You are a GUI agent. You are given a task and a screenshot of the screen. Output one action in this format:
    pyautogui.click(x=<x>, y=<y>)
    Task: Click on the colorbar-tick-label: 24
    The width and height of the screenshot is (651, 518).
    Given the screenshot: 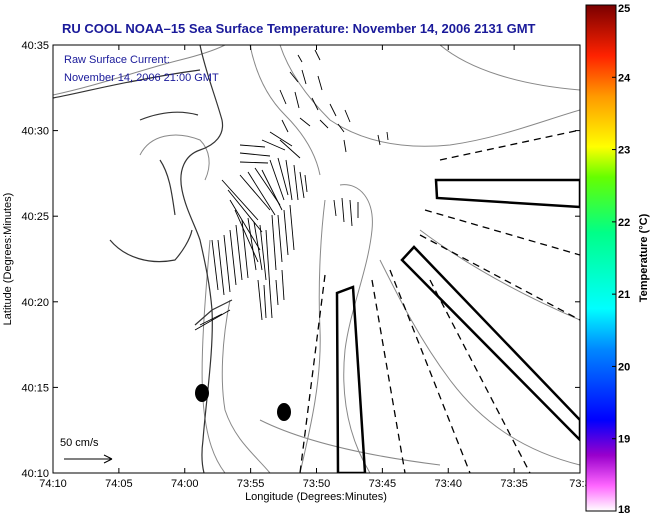 What is the action you would take?
    pyautogui.click(x=624, y=78)
    